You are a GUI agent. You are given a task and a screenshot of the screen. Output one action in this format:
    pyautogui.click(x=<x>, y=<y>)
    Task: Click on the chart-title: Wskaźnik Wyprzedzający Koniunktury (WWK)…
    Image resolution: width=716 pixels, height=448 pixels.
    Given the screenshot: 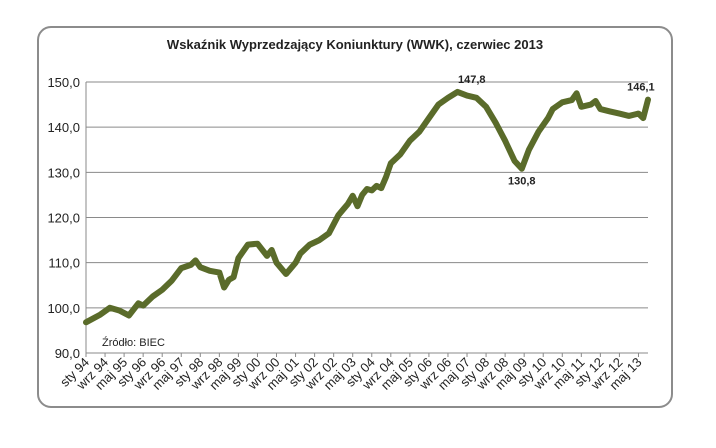 What is the action you would take?
    pyautogui.click(x=355, y=44)
    